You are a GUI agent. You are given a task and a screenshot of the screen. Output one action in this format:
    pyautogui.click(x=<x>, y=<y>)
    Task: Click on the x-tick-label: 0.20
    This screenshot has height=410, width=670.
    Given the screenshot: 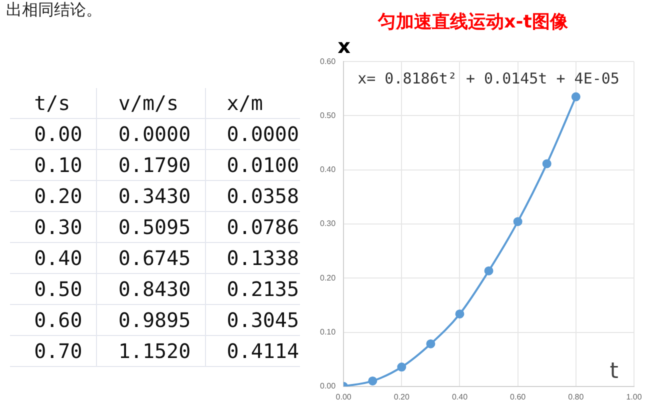 What is the action you would take?
    pyautogui.click(x=402, y=397)
    